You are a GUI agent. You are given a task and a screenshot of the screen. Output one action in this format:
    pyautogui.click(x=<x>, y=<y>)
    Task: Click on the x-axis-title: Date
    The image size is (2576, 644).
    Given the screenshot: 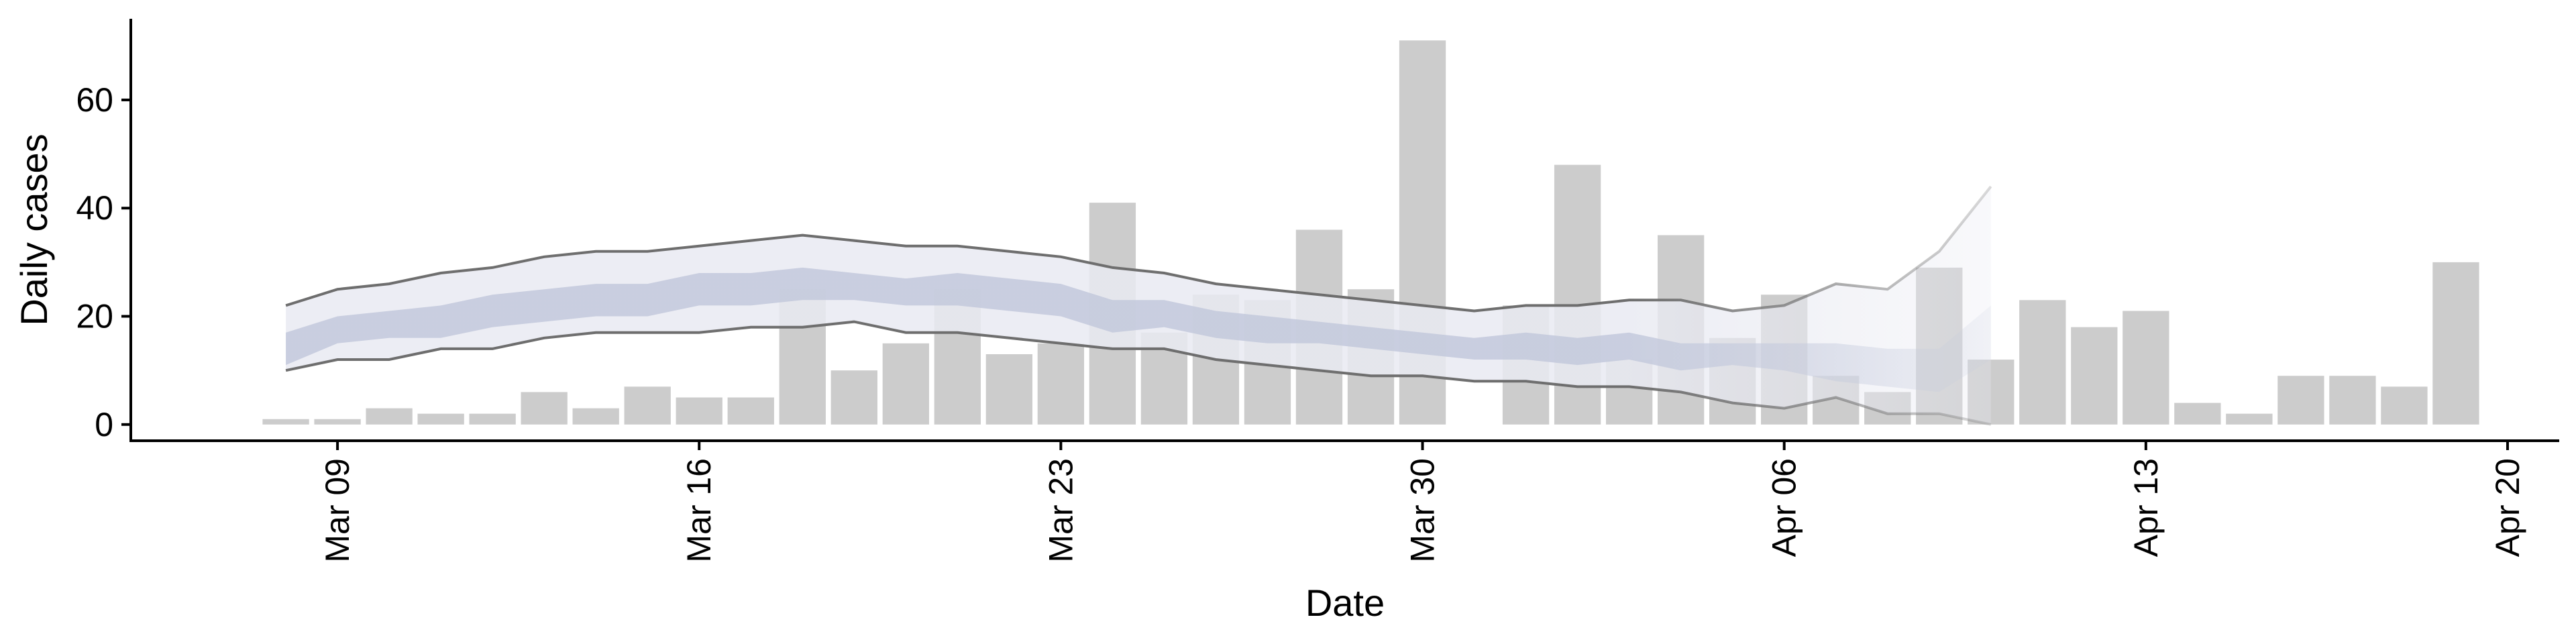 What is the action you would take?
    pyautogui.click(x=1345, y=603)
    